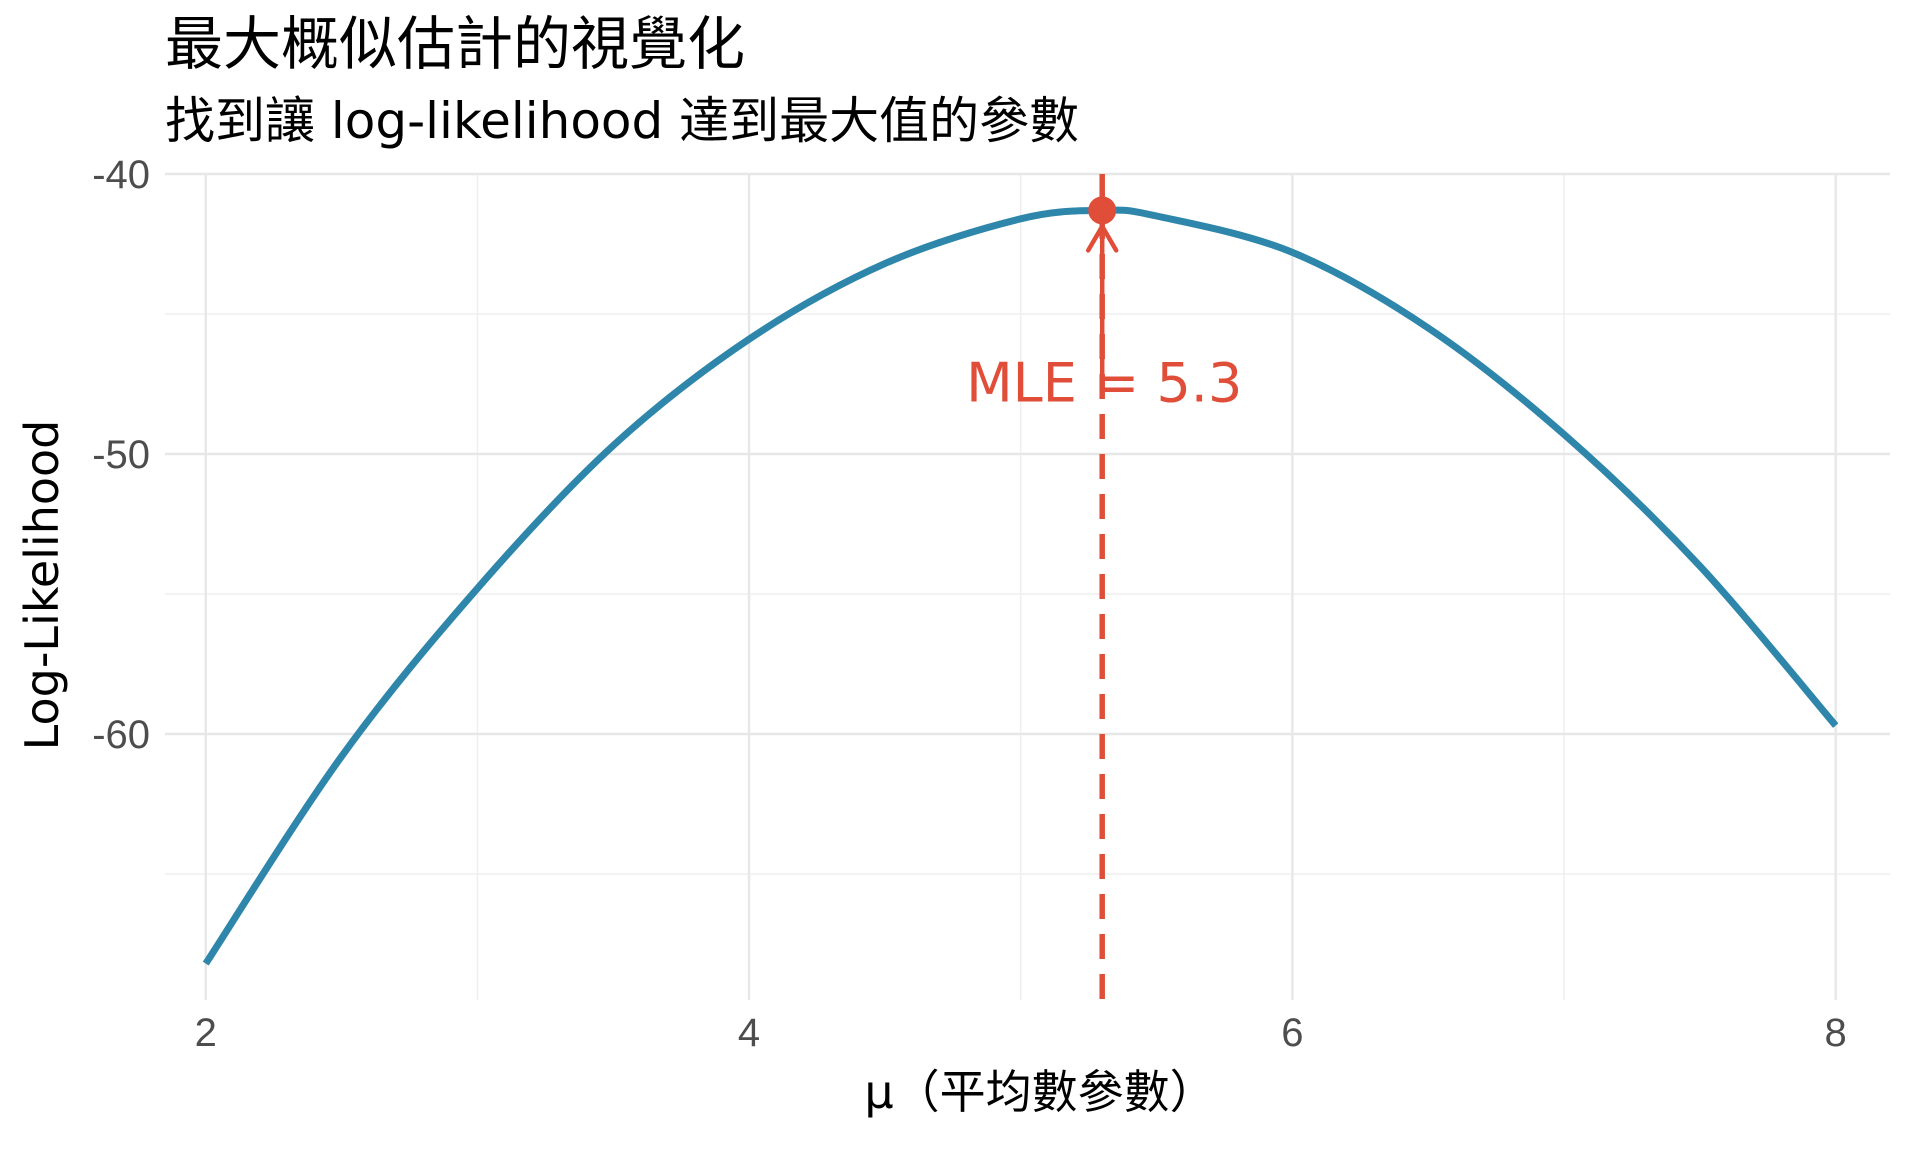 This screenshot has width=1920, height=1152. I want to click on x-tick-label: 8, so click(1836, 1033).